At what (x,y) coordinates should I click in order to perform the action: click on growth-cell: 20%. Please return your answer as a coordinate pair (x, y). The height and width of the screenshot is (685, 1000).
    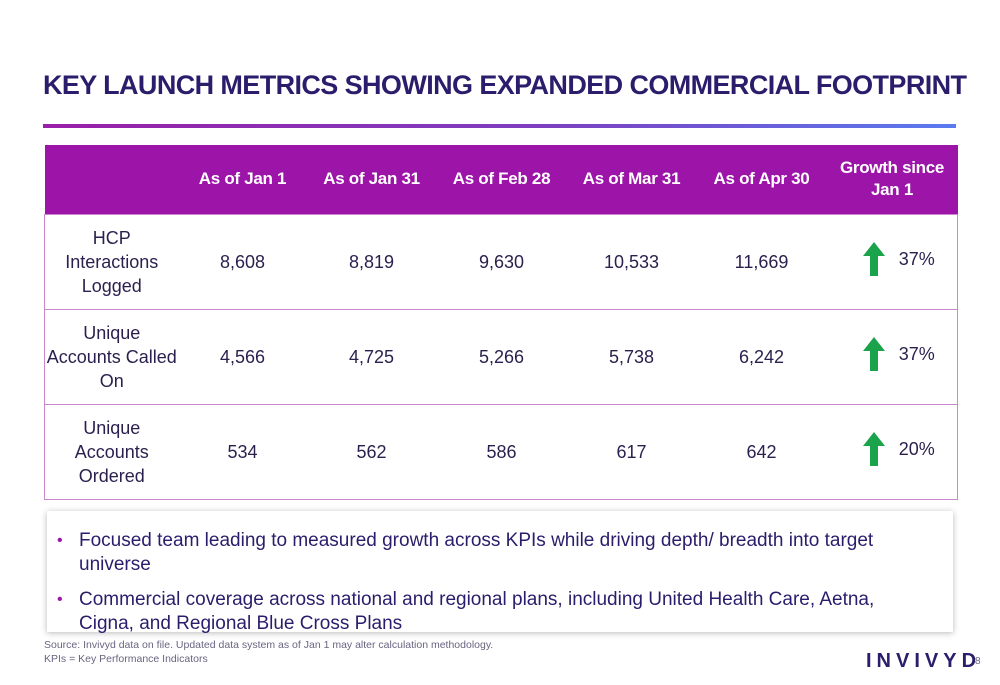
    Looking at the image, I should click on (892, 451).